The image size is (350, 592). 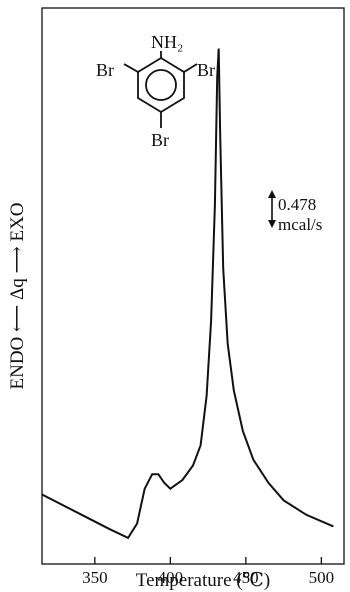 What do you see at coordinates (297, 204) in the screenshot?
I see `scale-bar-value: 0.478` at bounding box center [297, 204].